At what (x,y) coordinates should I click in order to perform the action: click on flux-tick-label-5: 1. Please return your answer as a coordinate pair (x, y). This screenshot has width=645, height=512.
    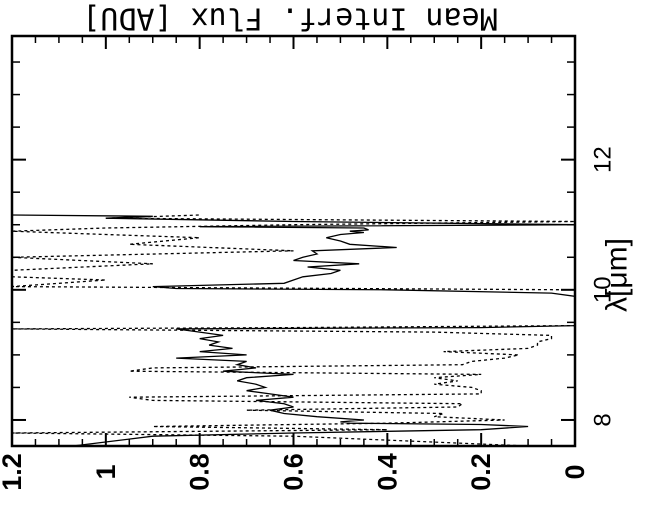
    Looking at the image, I should click on (106, 471).